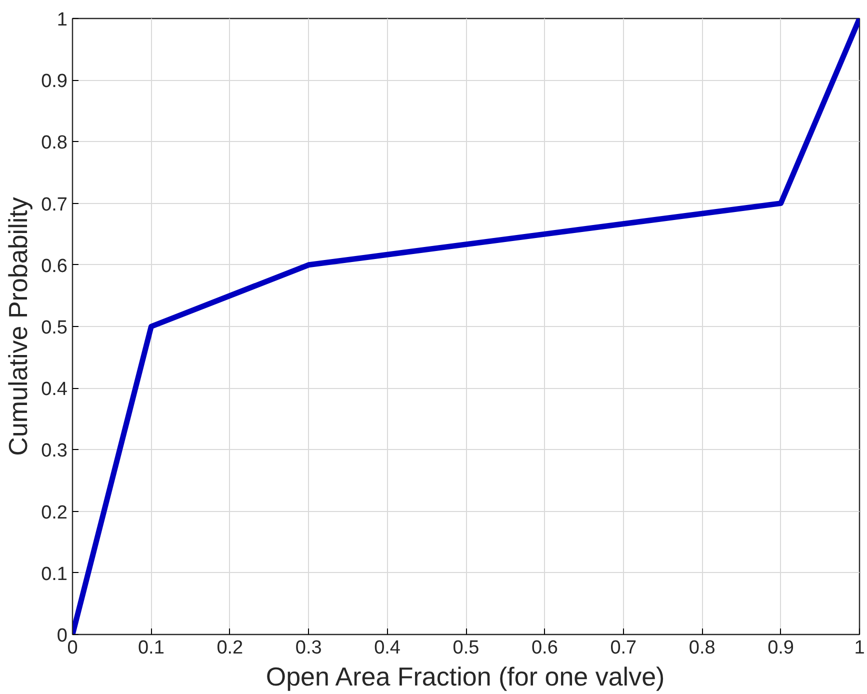 Image resolution: width=867 pixels, height=694 pixels. What do you see at coordinates (54, 205) in the screenshot?
I see `y-tick-label: 0.7` at bounding box center [54, 205].